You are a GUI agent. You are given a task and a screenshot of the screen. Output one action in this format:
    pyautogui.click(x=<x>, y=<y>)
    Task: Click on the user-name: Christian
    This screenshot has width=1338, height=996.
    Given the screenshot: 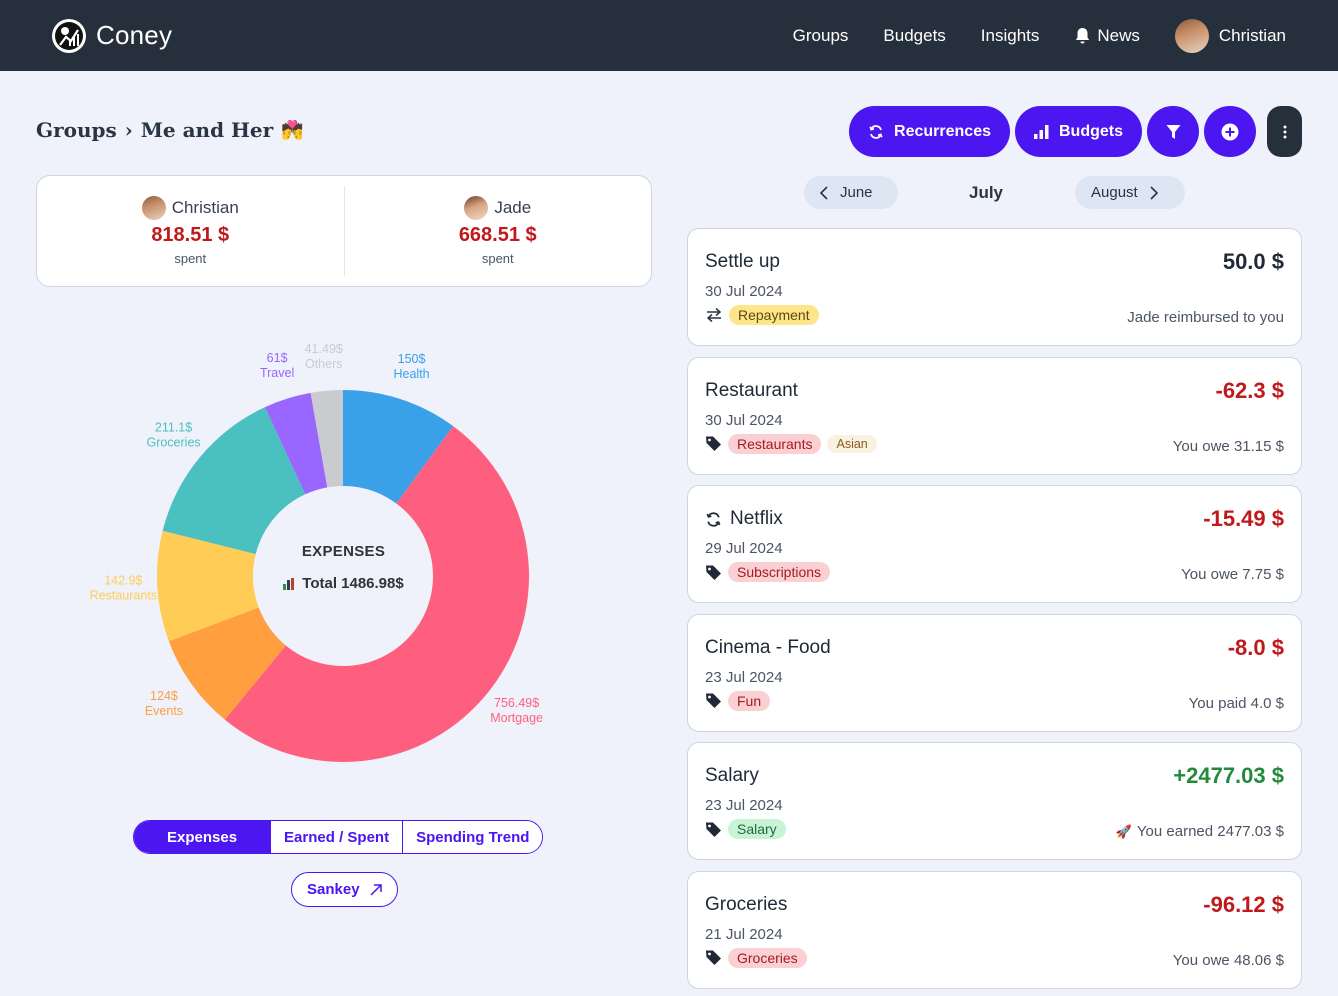 What is the action you would take?
    pyautogui.click(x=1252, y=35)
    